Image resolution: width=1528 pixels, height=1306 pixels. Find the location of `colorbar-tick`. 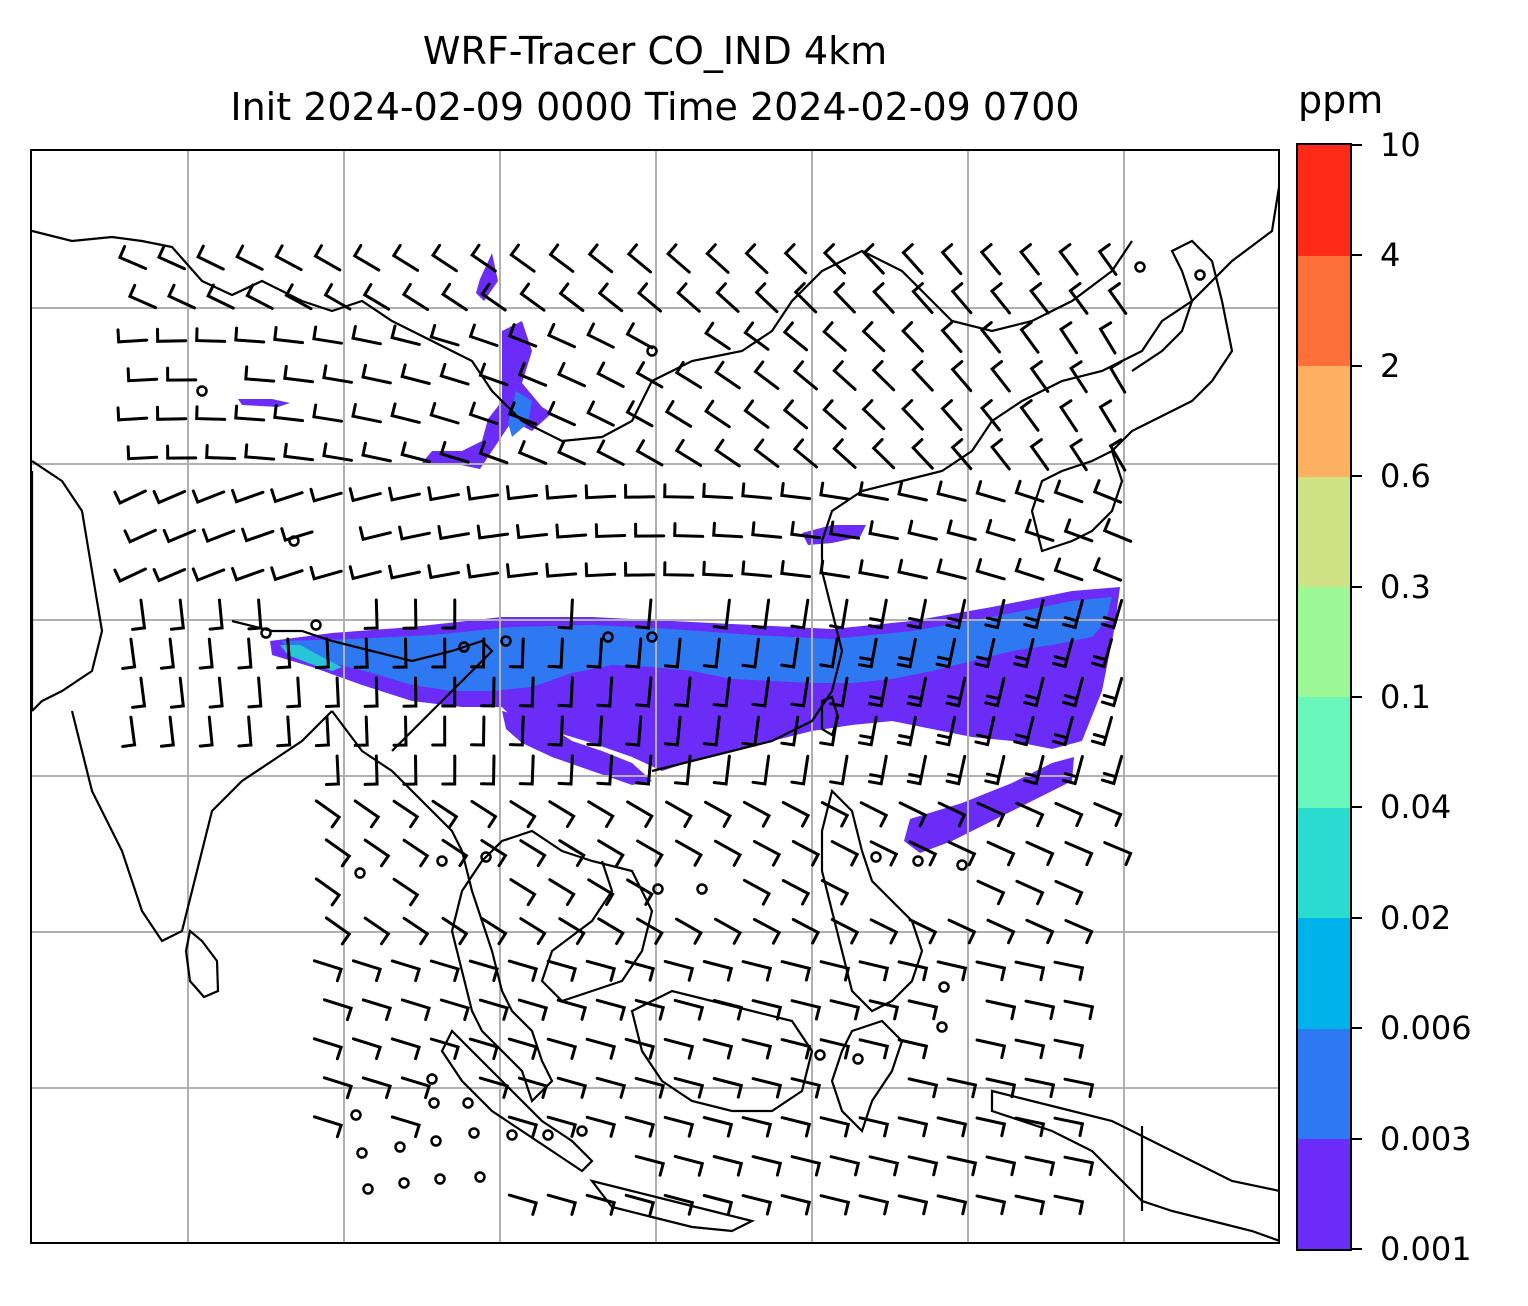

colorbar-tick is located at coordinates (1357, 917).